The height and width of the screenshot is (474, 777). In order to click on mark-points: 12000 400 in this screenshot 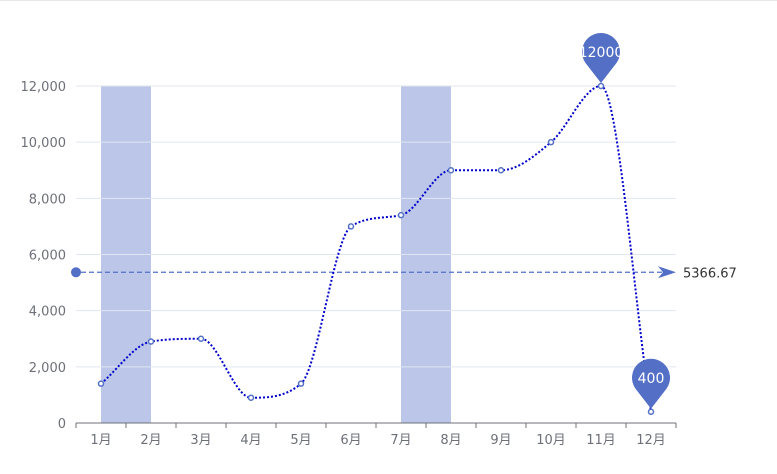, I will do `click(625, 220)`.